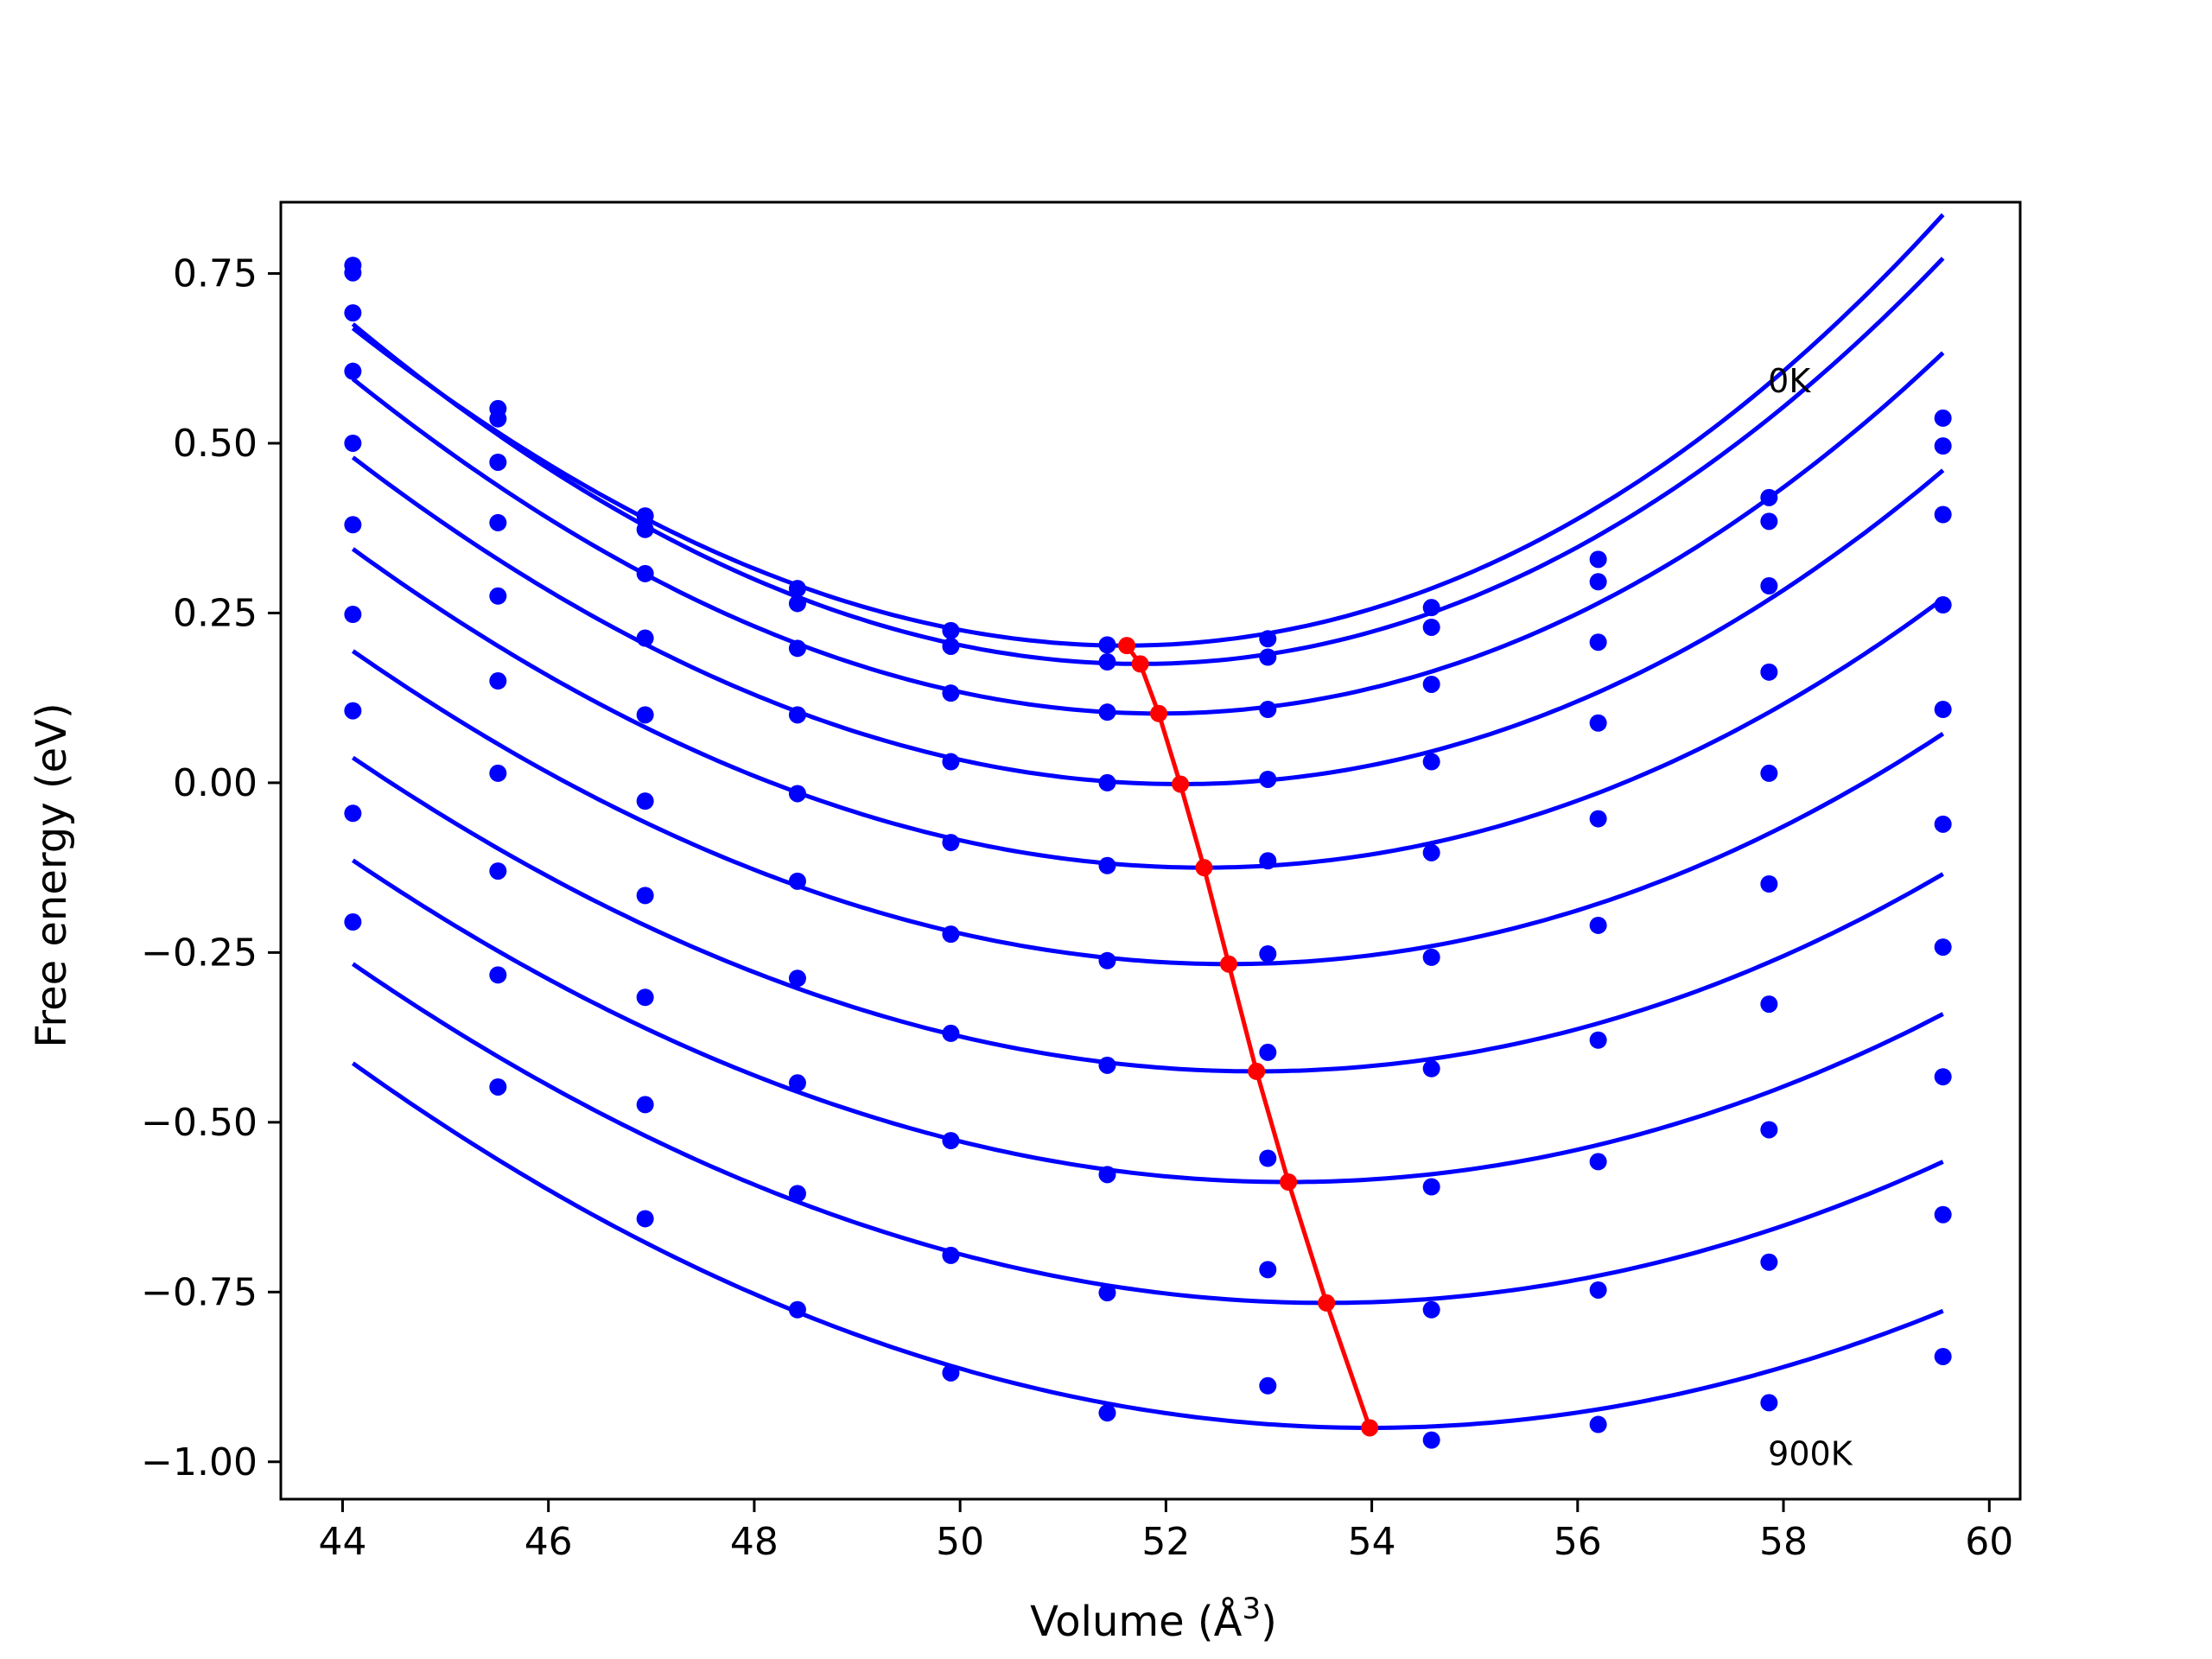 The image size is (2212, 1659). What do you see at coordinates (199, 953) in the screenshot?
I see `y-tick-label: −0.25` at bounding box center [199, 953].